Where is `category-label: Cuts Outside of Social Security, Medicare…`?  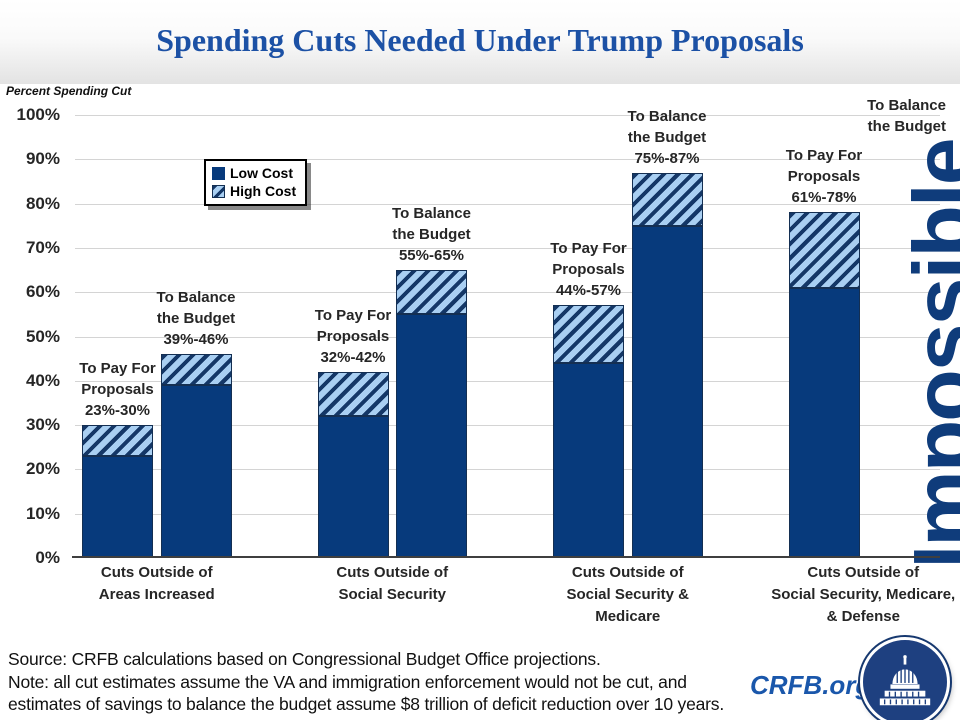
category-label: Cuts Outside of Social Security, Medicare… is located at coordinates (863, 594).